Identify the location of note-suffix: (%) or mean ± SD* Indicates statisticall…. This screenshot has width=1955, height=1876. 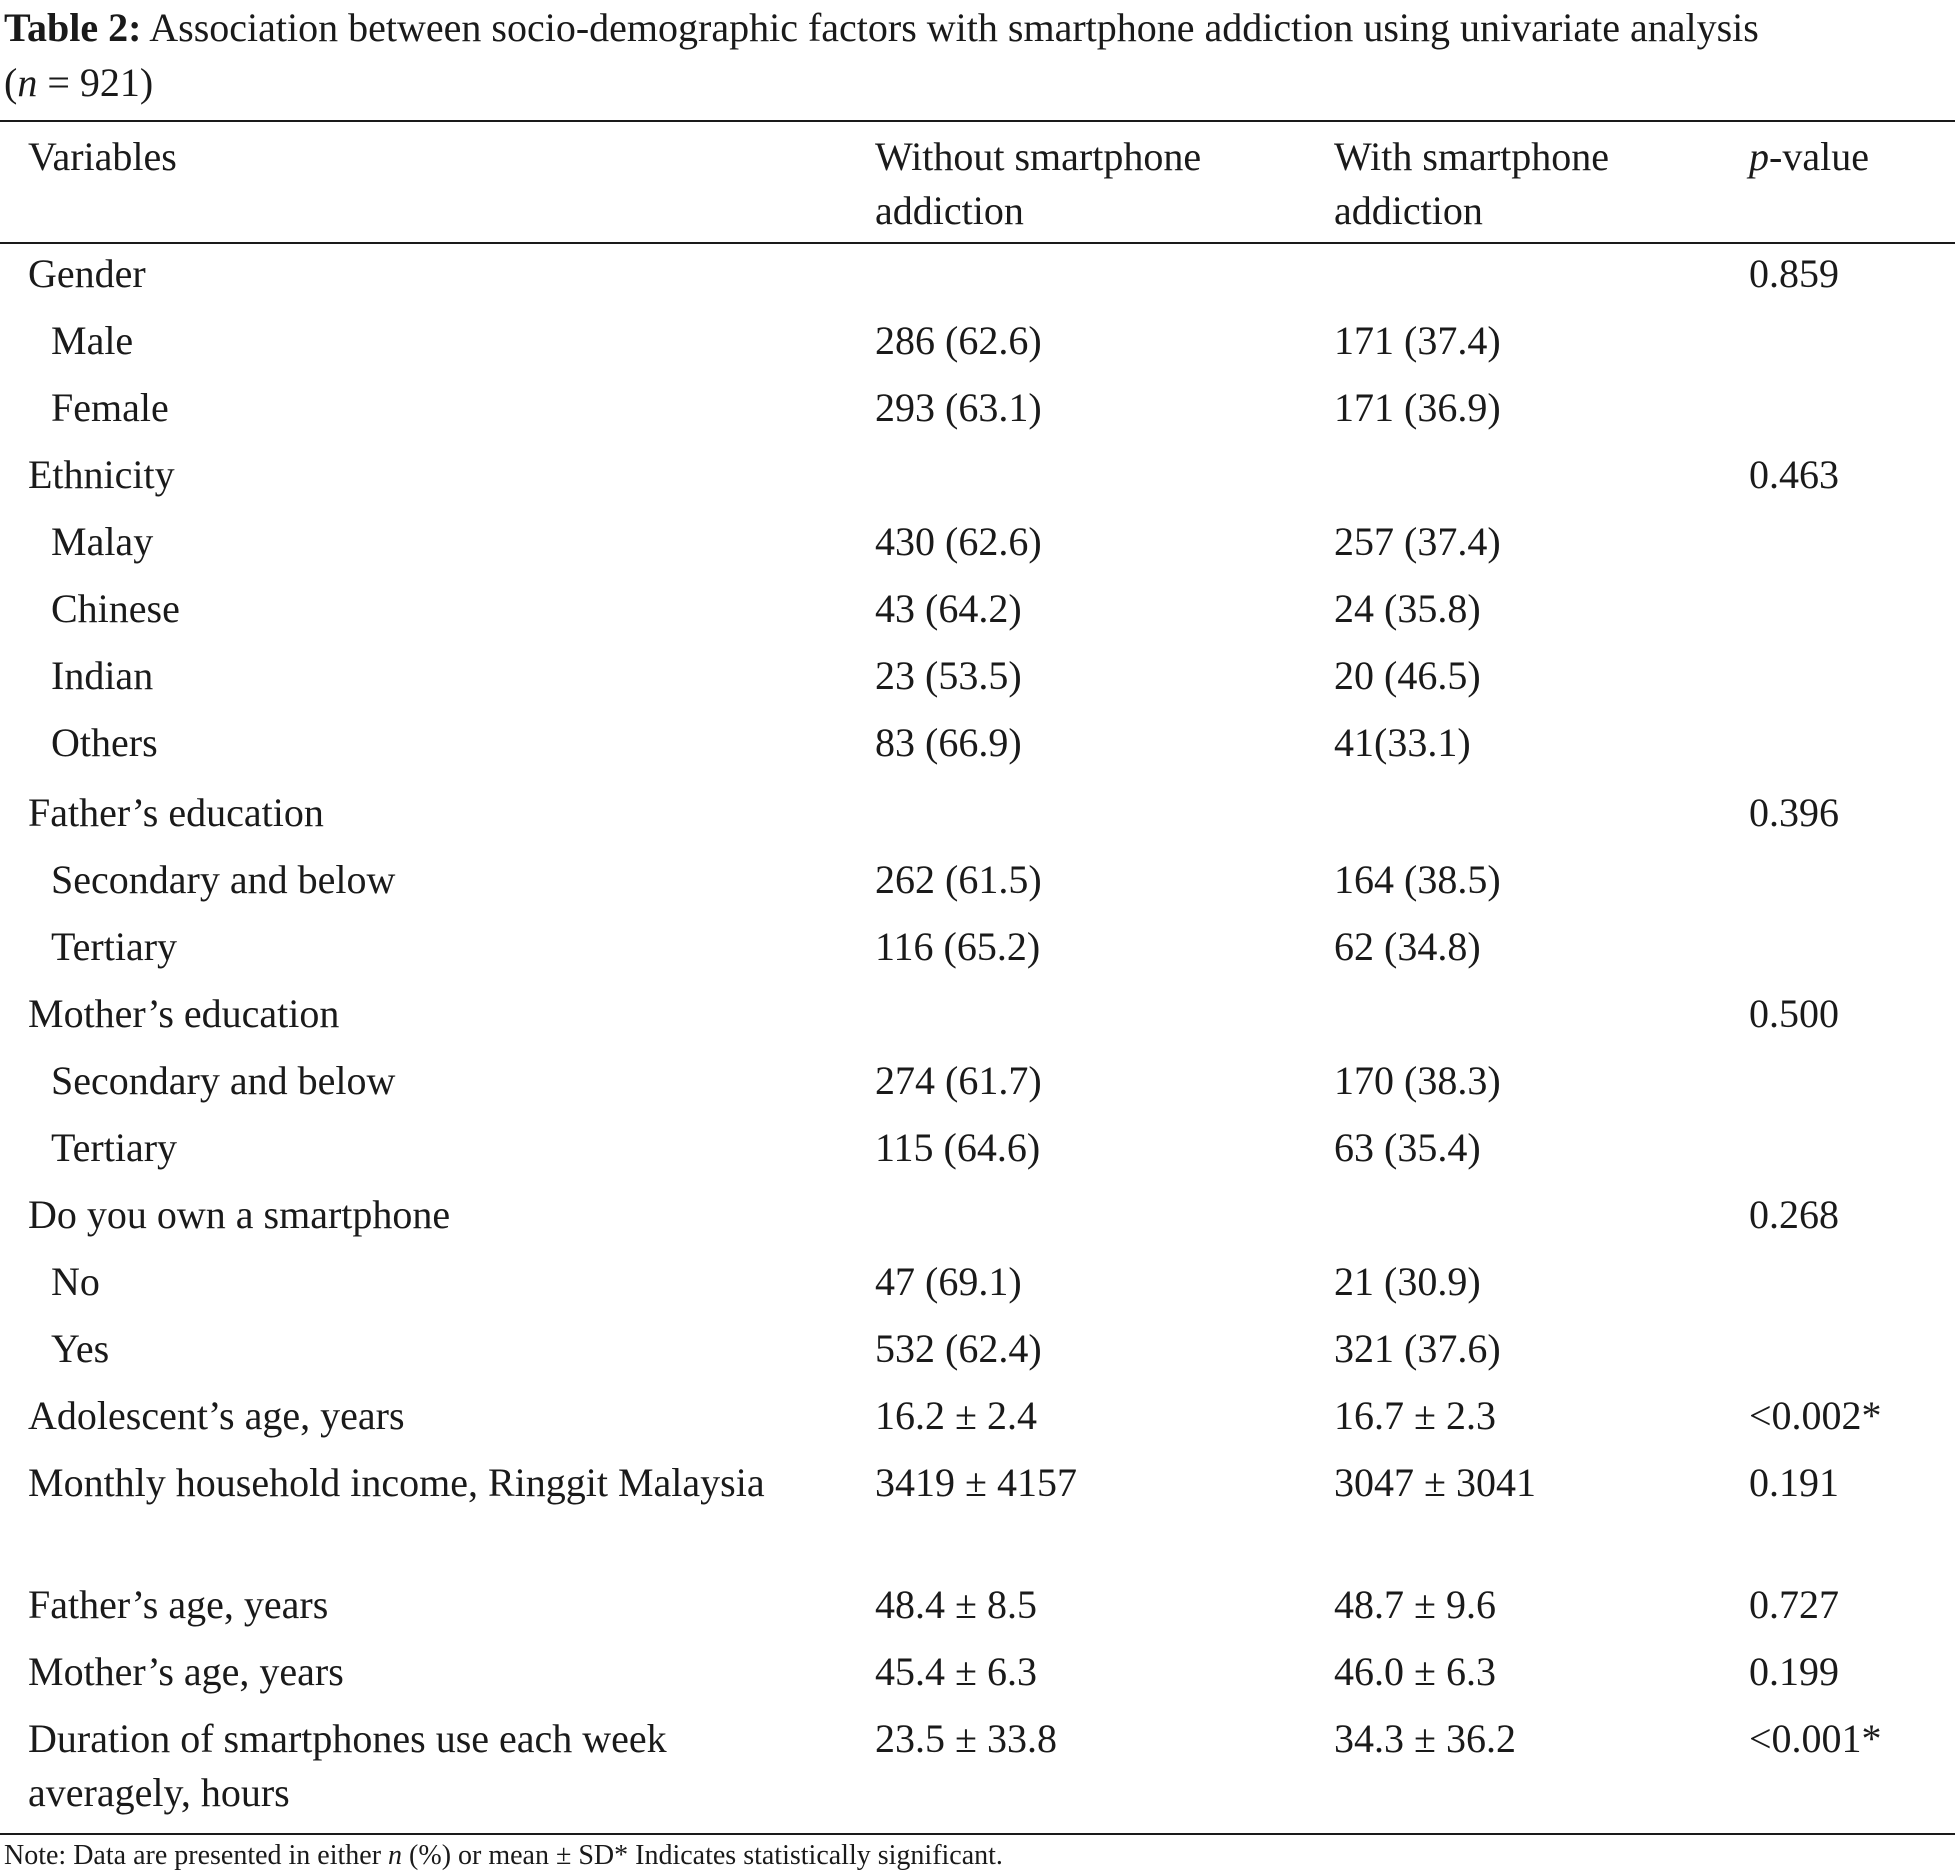
(702, 1855).